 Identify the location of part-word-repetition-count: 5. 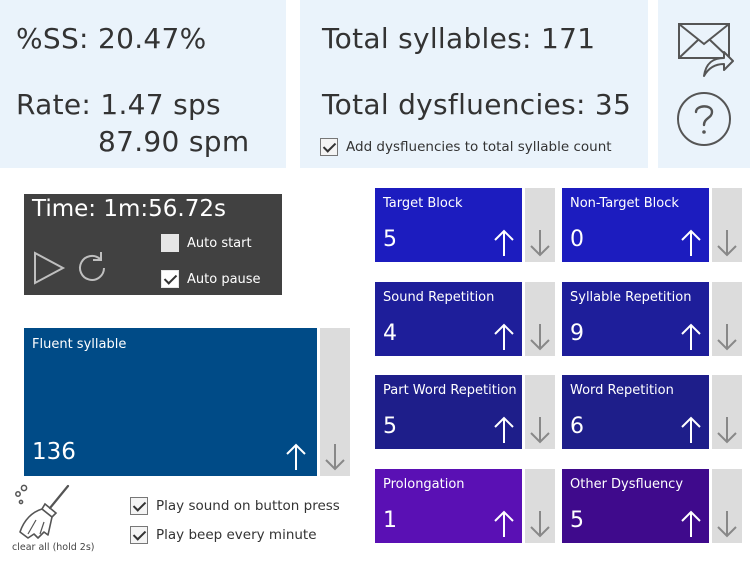
(390, 426).